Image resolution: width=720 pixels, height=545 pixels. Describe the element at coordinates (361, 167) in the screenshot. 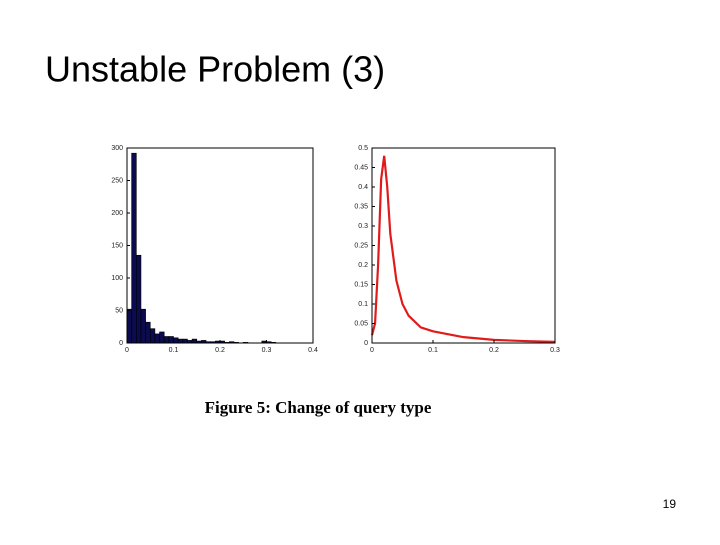

I see `y-tick-label: 0.45` at that location.